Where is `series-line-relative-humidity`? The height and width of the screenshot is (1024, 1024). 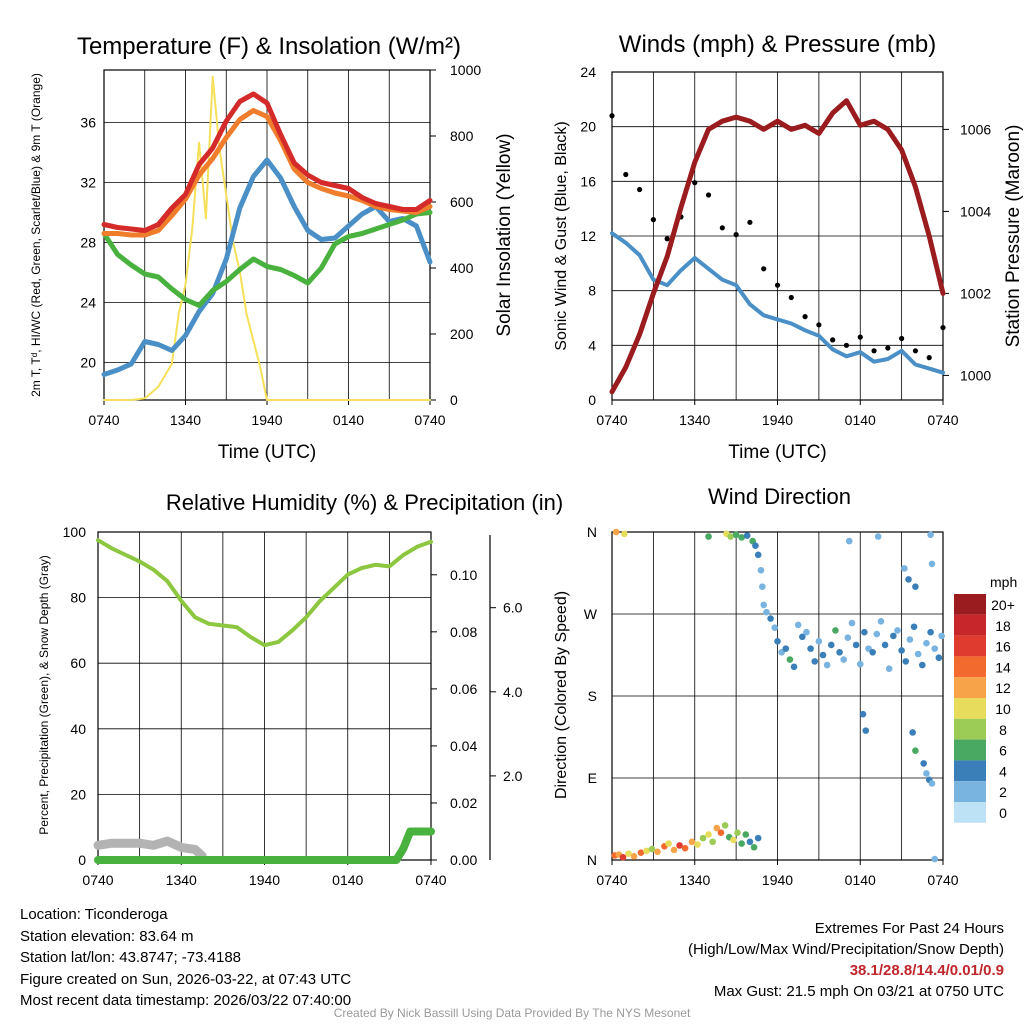 series-line-relative-humidity is located at coordinates (264, 593).